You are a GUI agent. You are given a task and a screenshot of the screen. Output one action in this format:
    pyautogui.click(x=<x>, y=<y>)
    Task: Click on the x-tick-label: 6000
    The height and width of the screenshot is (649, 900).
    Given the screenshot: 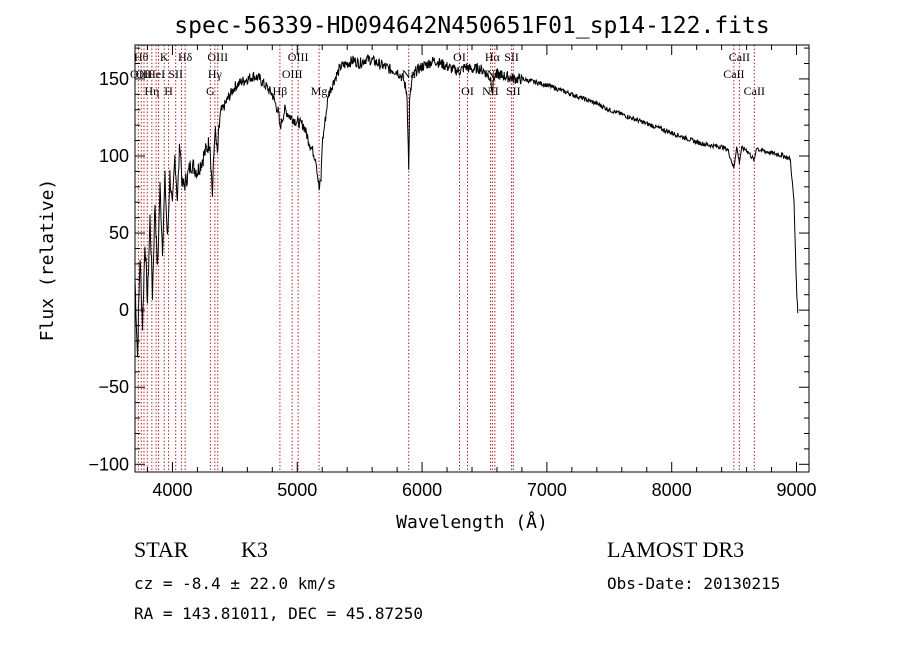 What is the action you would take?
    pyautogui.click(x=422, y=490)
    